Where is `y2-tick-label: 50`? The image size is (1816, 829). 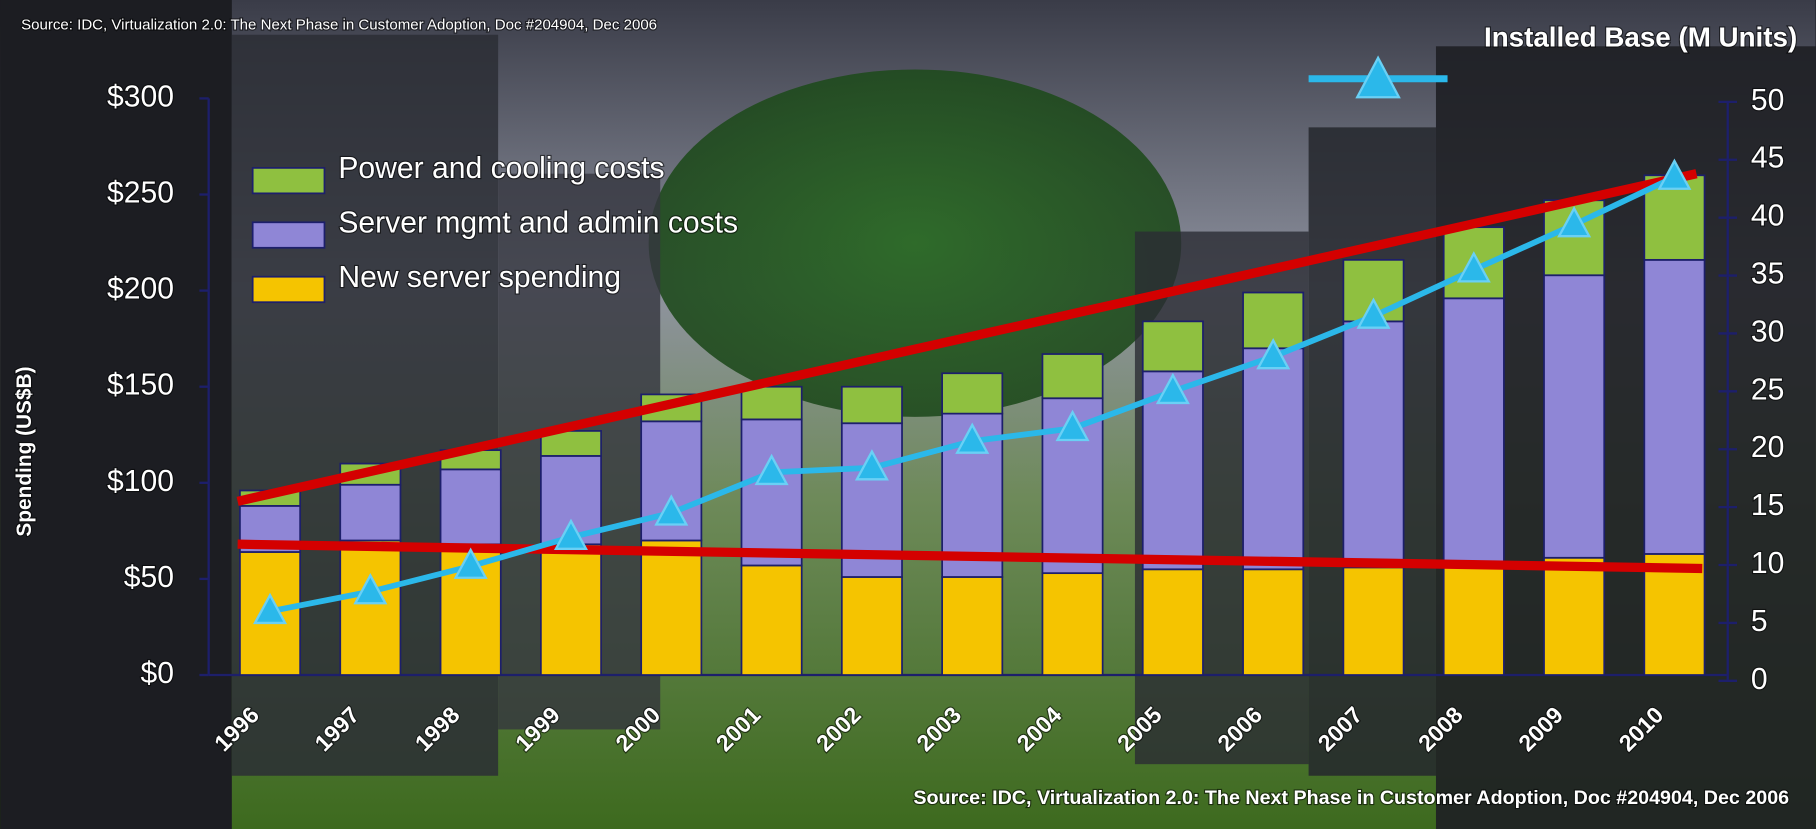 y2-tick-label: 50 is located at coordinates (1767, 100).